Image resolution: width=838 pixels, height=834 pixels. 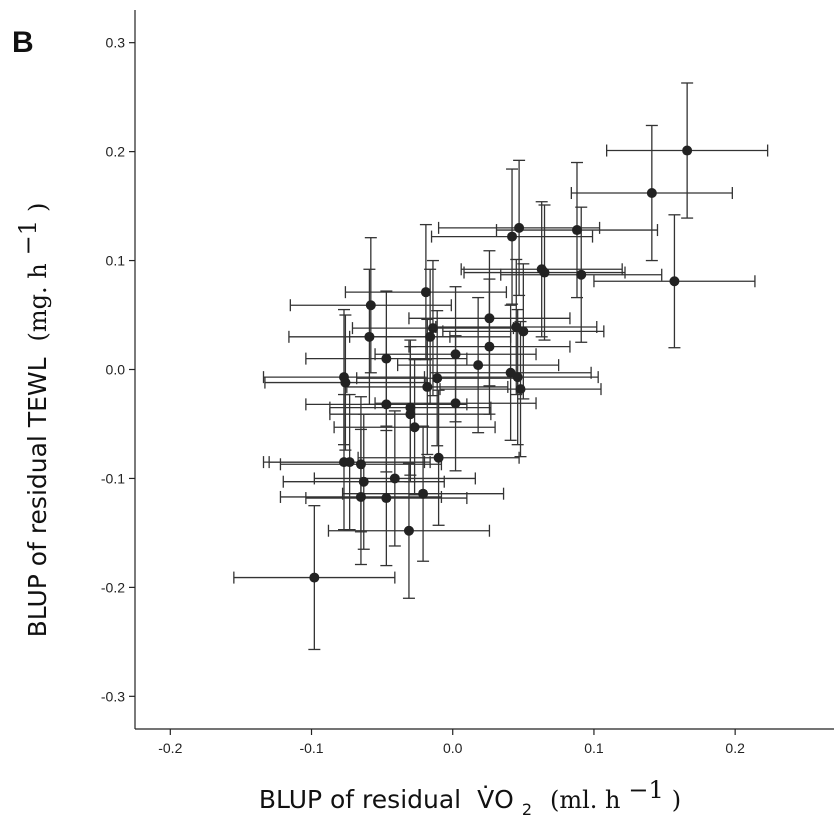 I want to click on panel-label: B, so click(x=23, y=42).